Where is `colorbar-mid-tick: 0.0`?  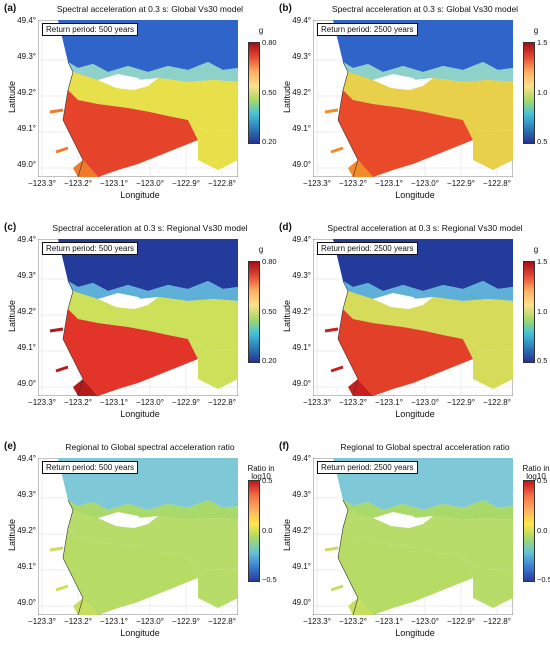
colorbar-mid-tick: 0.0 is located at coordinates (542, 530).